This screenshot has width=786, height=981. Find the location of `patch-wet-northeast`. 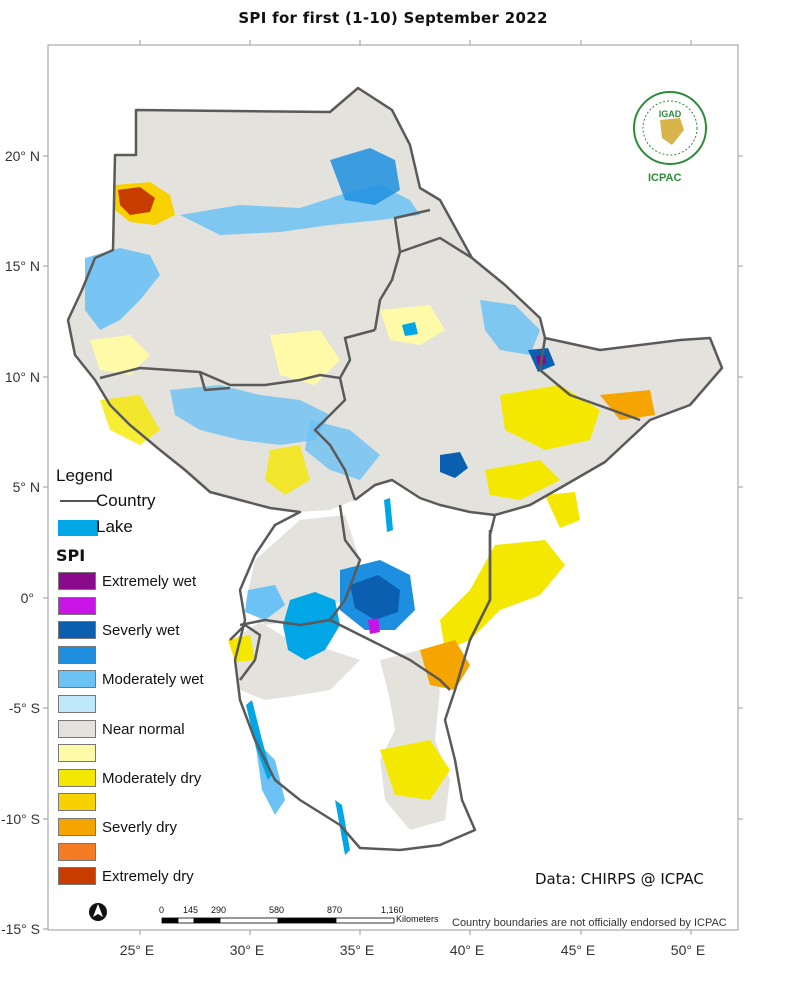

patch-wet-northeast is located at coordinates (365, 176).